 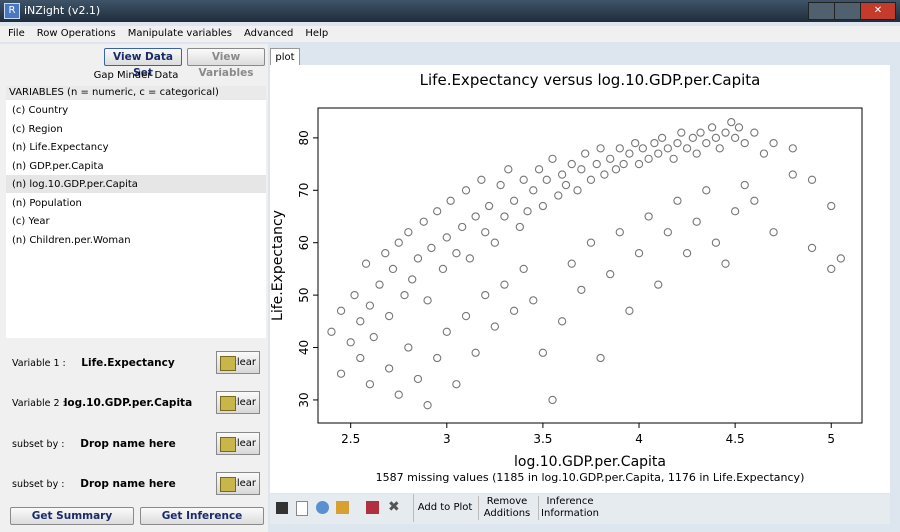 What do you see at coordinates (304, 347) in the screenshot?
I see `y-tick-label: 40` at bounding box center [304, 347].